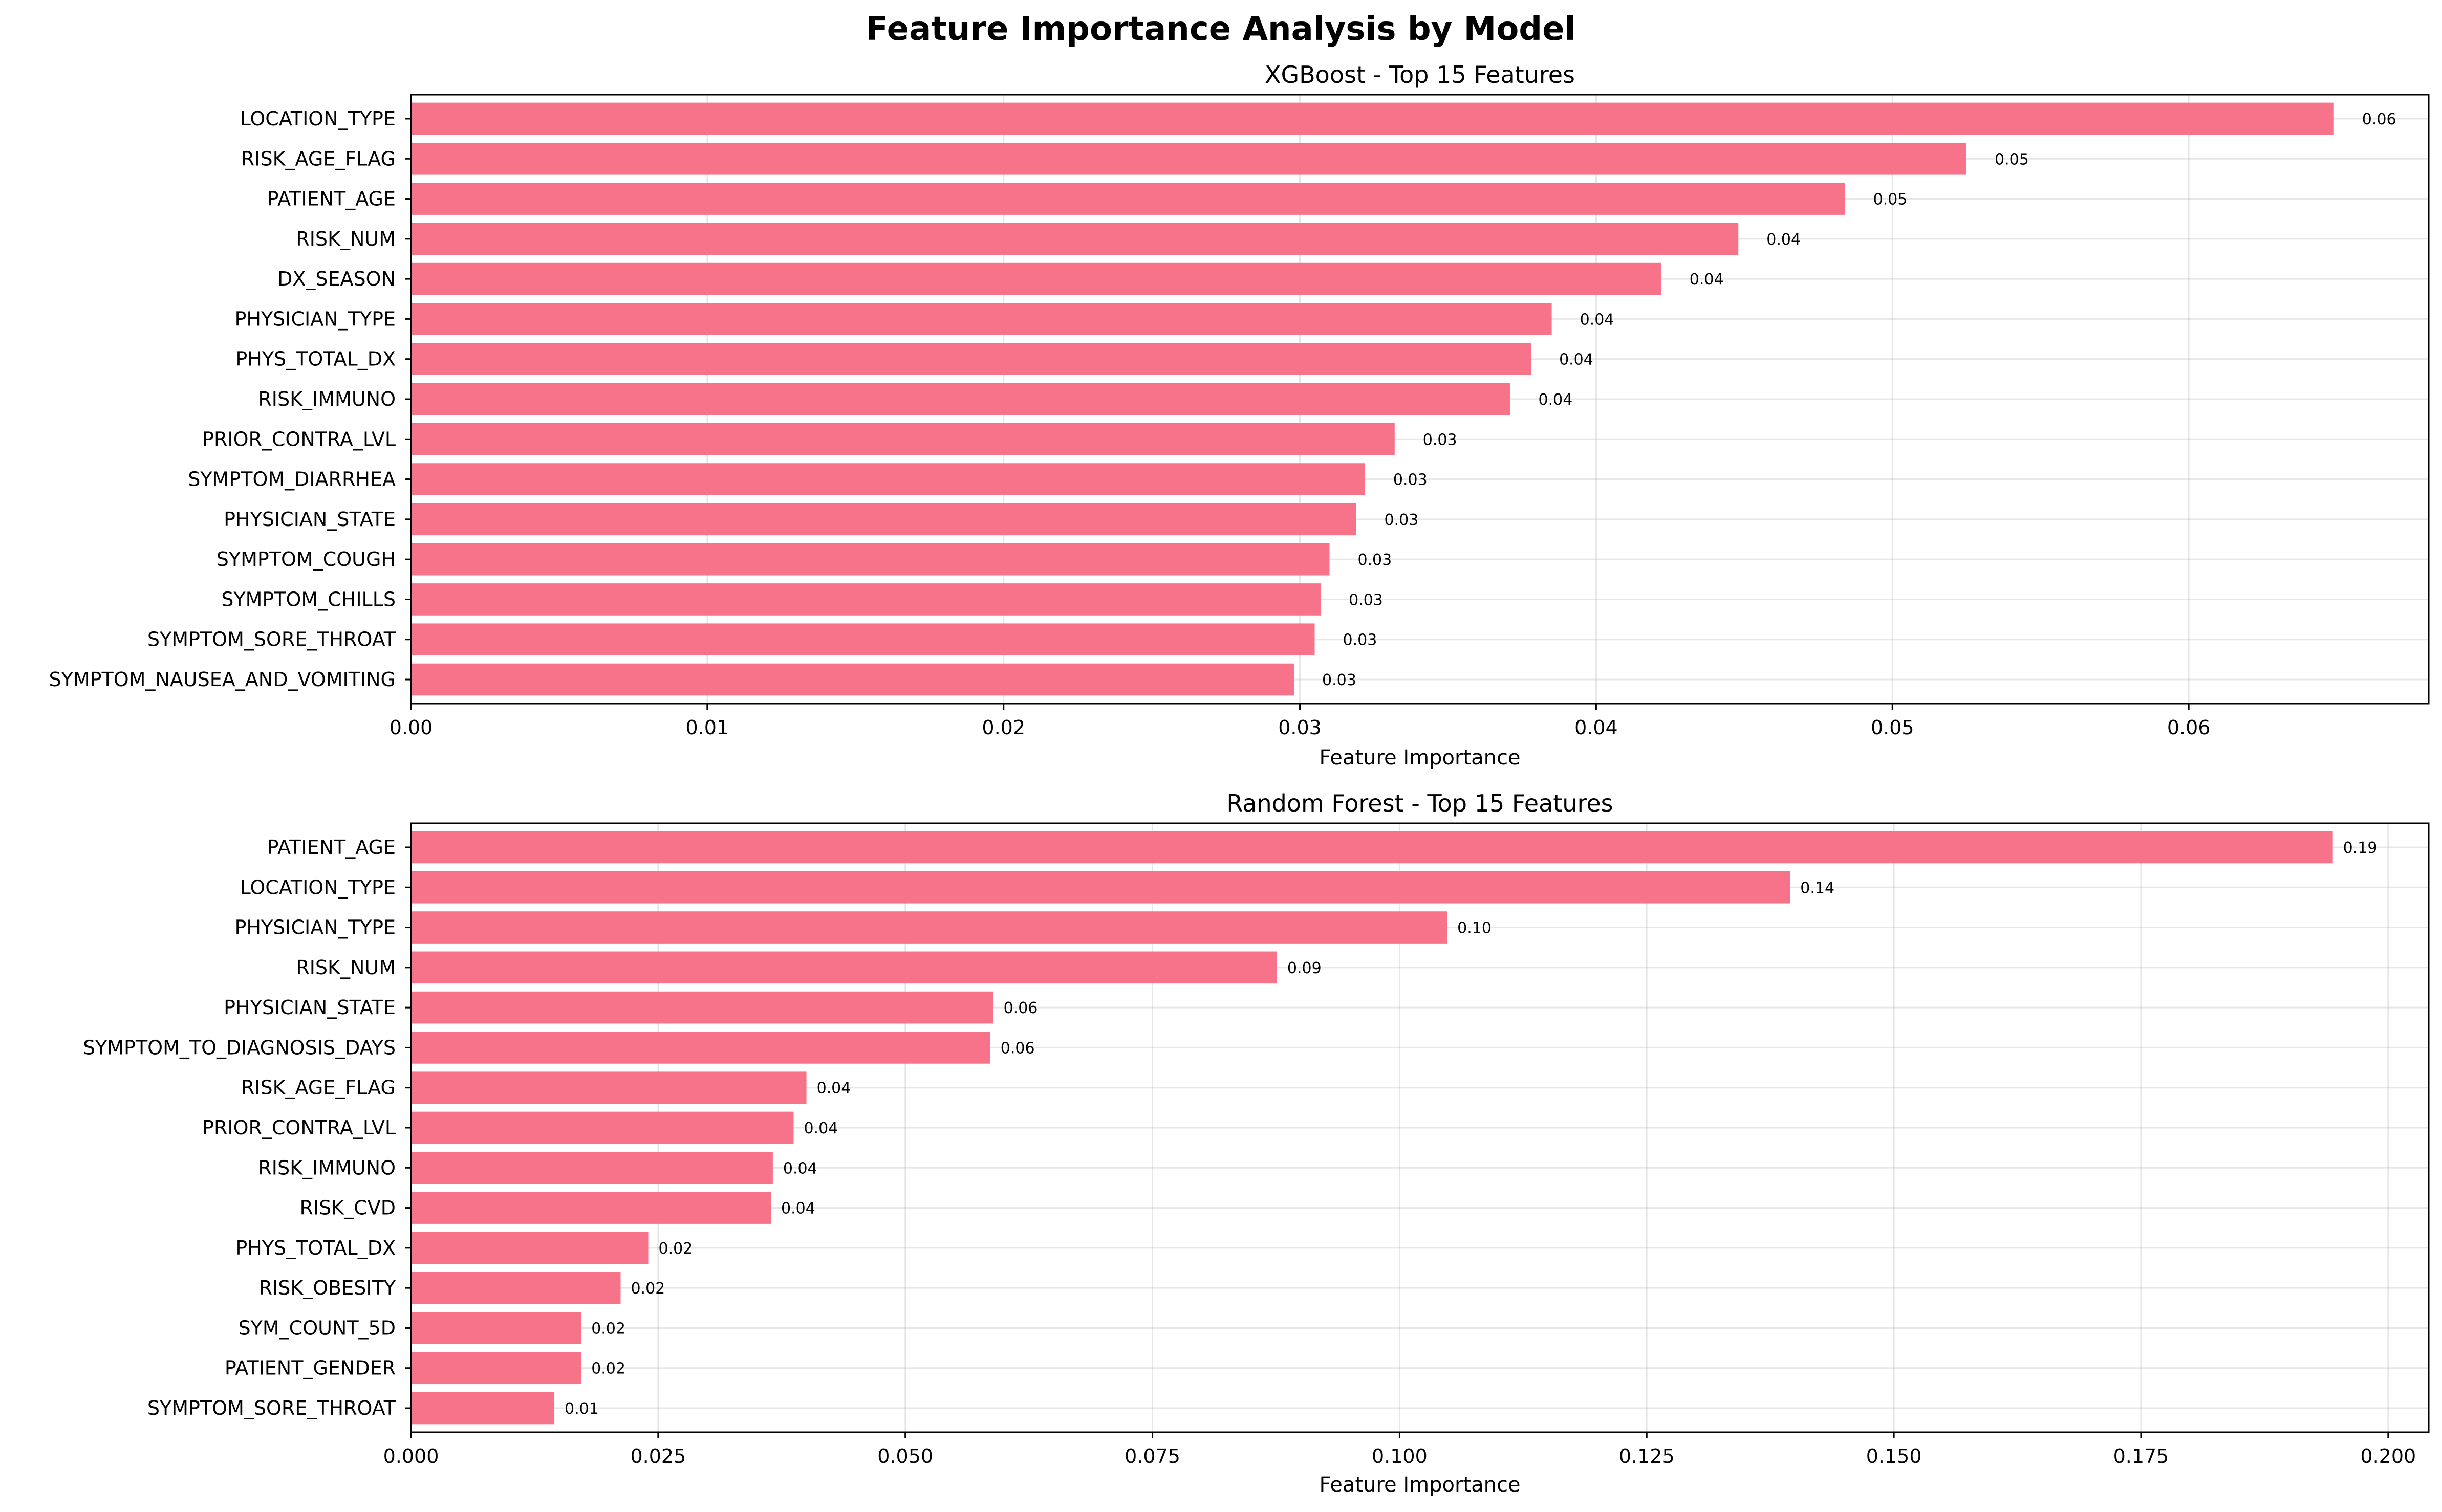 Image resolution: width=2442 pixels, height=1512 pixels. What do you see at coordinates (318, 887) in the screenshot?
I see `random-forest-feature-label: LOCATION_TYPE` at bounding box center [318, 887].